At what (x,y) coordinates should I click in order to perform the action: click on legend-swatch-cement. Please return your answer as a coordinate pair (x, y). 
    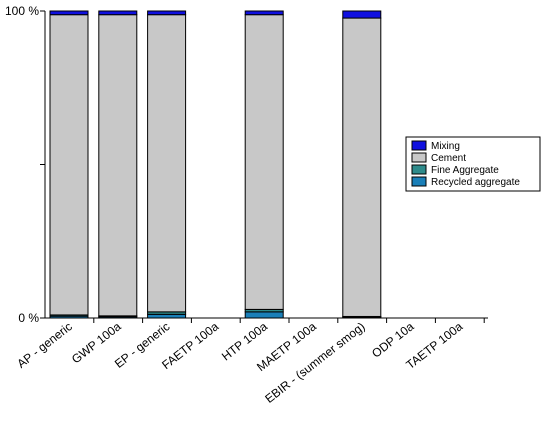
    Looking at the image, I should click on (419, 157).